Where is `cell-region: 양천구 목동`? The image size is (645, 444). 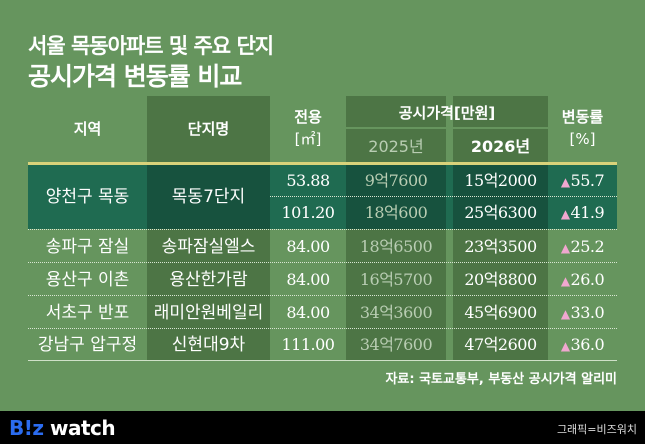
cell-region: 양천구 목동 is located at coordinates (87, 197).